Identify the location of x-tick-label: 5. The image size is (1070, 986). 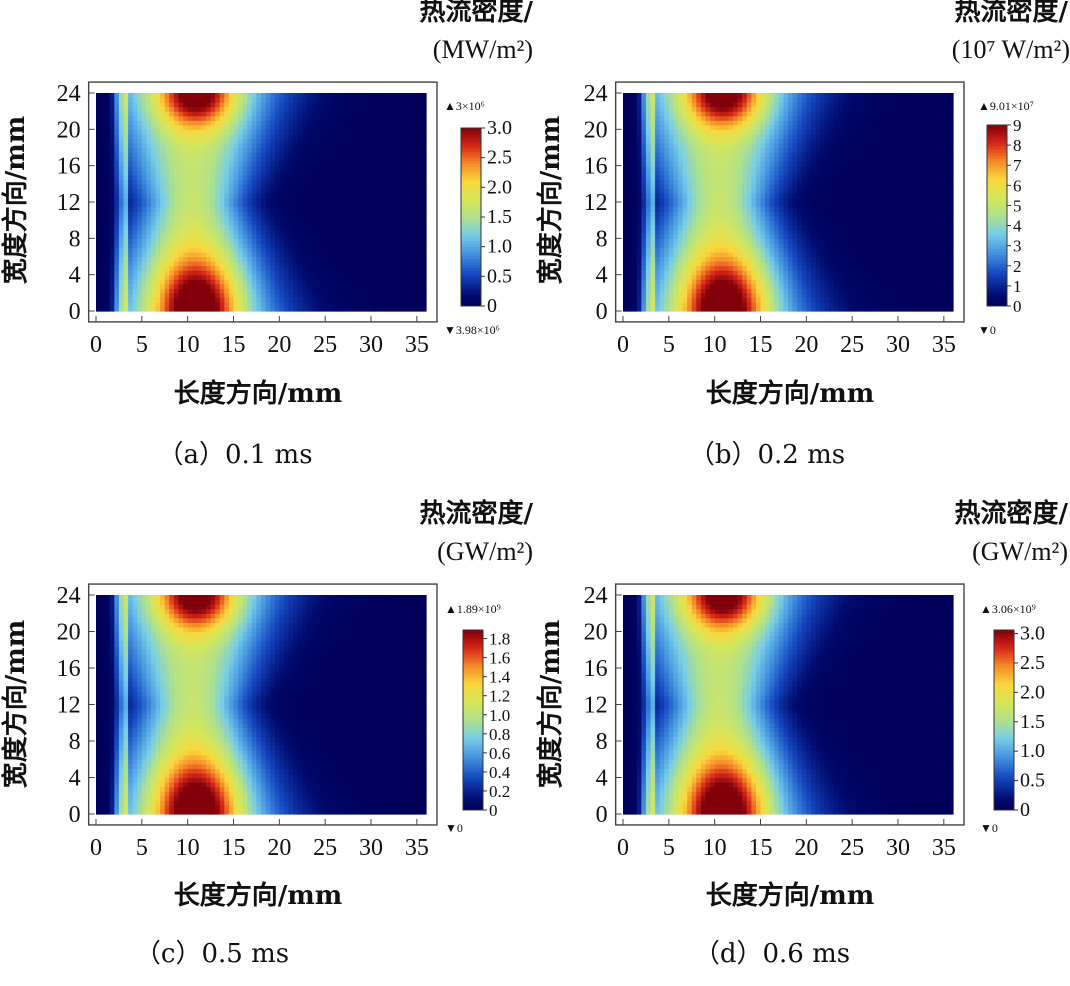
(142, 345).